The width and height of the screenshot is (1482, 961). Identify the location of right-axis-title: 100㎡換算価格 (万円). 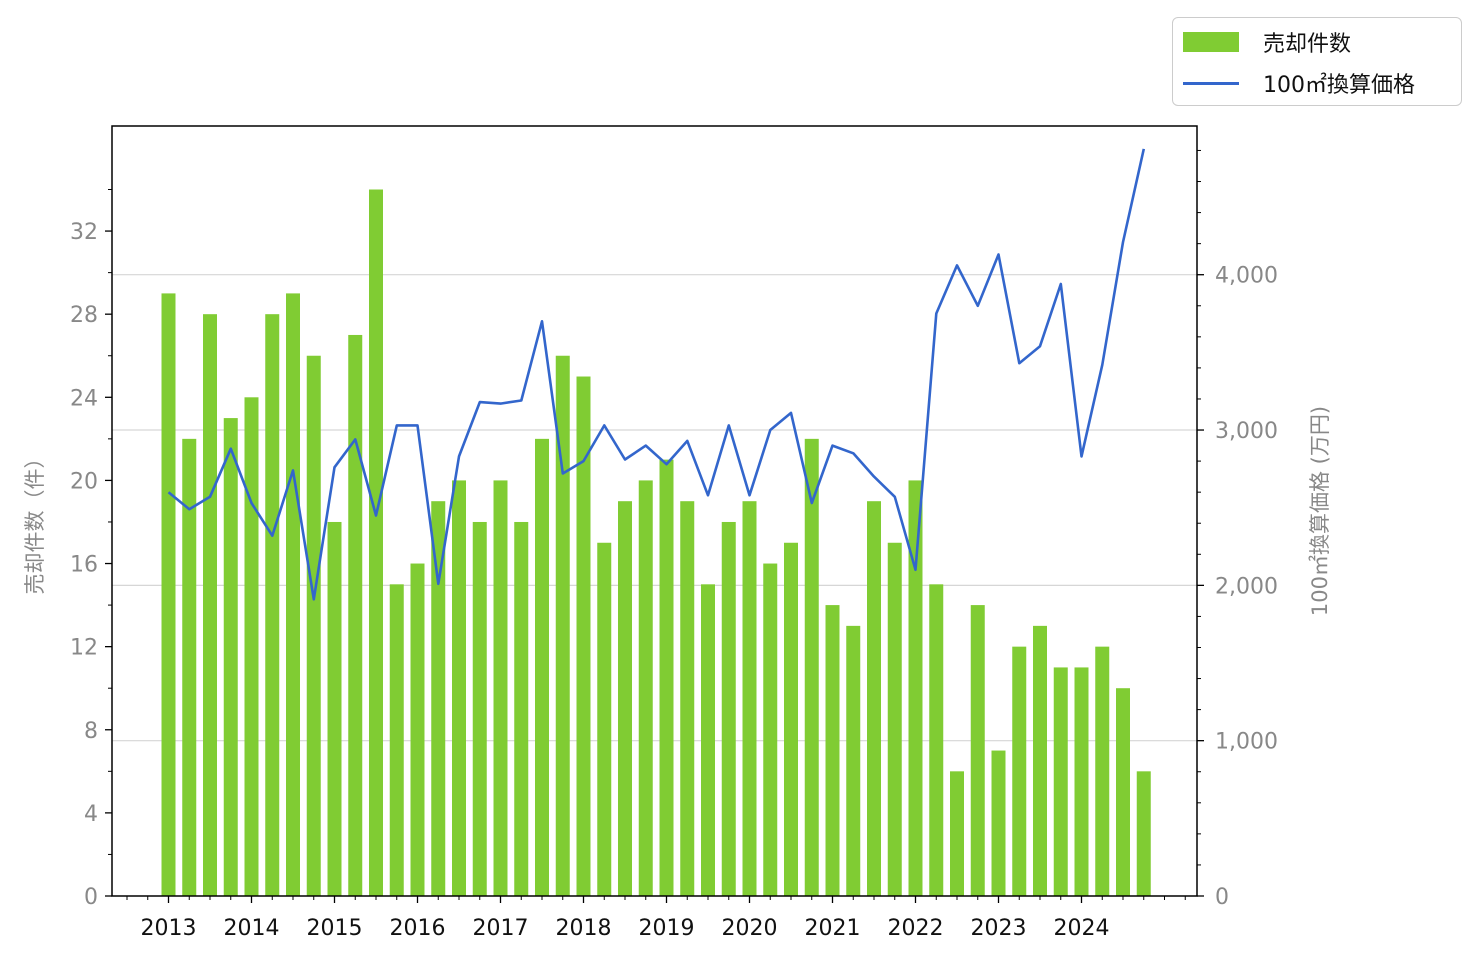
(1320, 511).